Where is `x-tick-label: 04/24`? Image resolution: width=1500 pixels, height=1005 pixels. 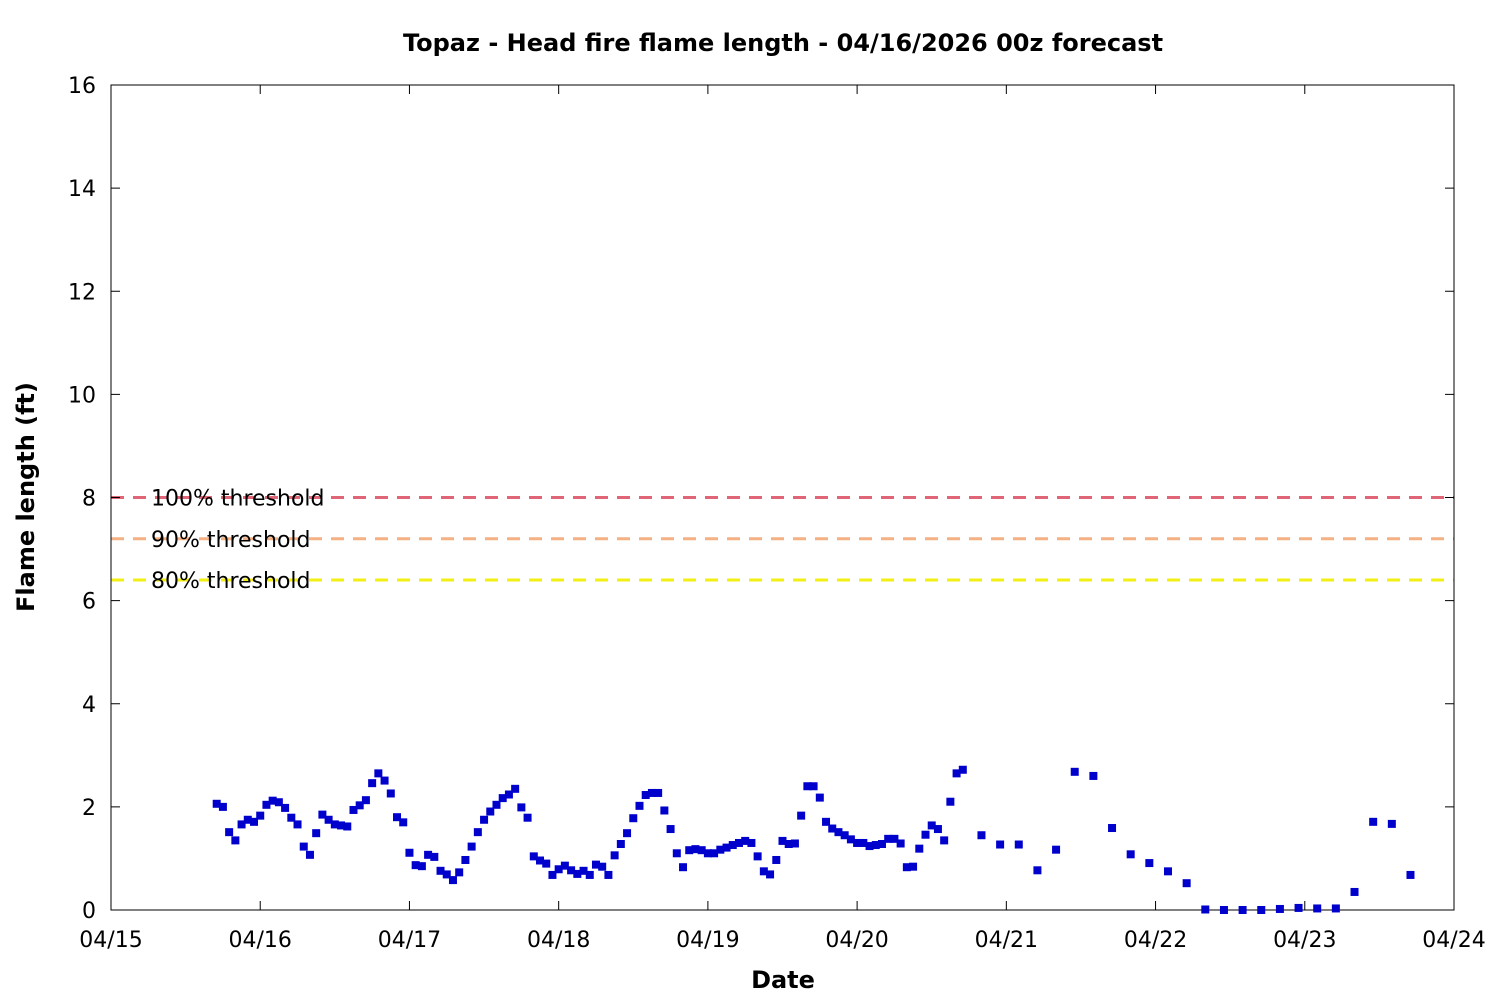
x-tick-label: 04/24 is located at coordinates (1453, 940).